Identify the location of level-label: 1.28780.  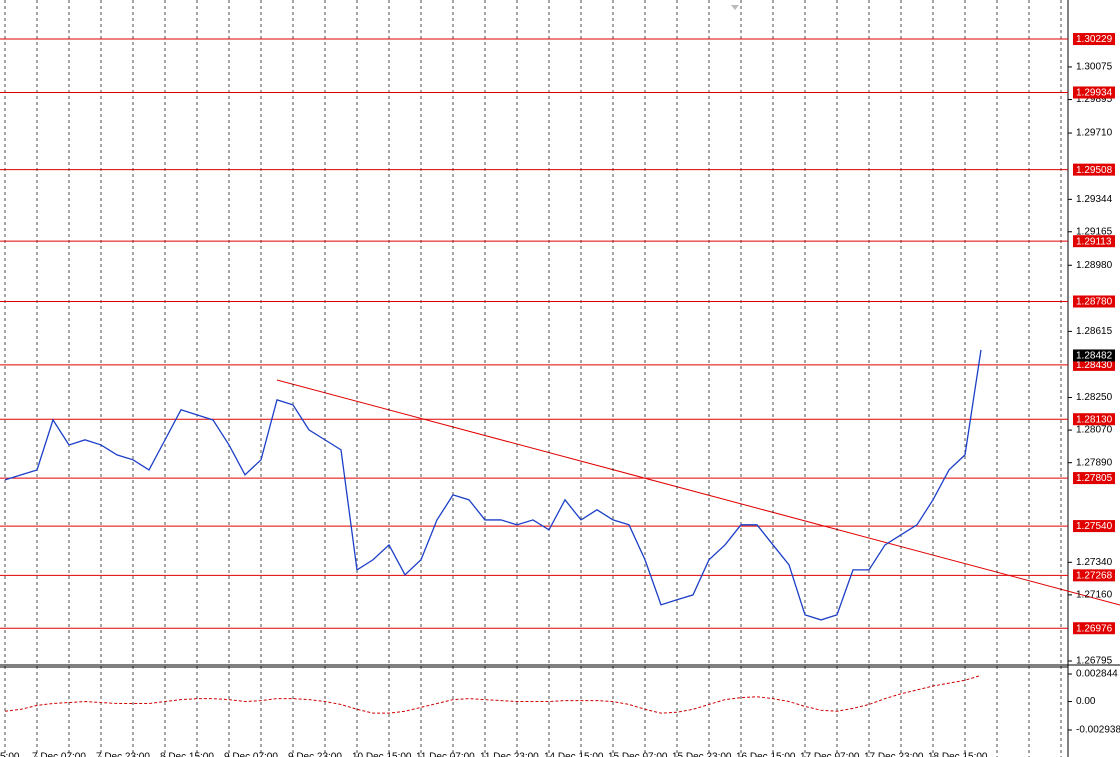
(1094, 302).